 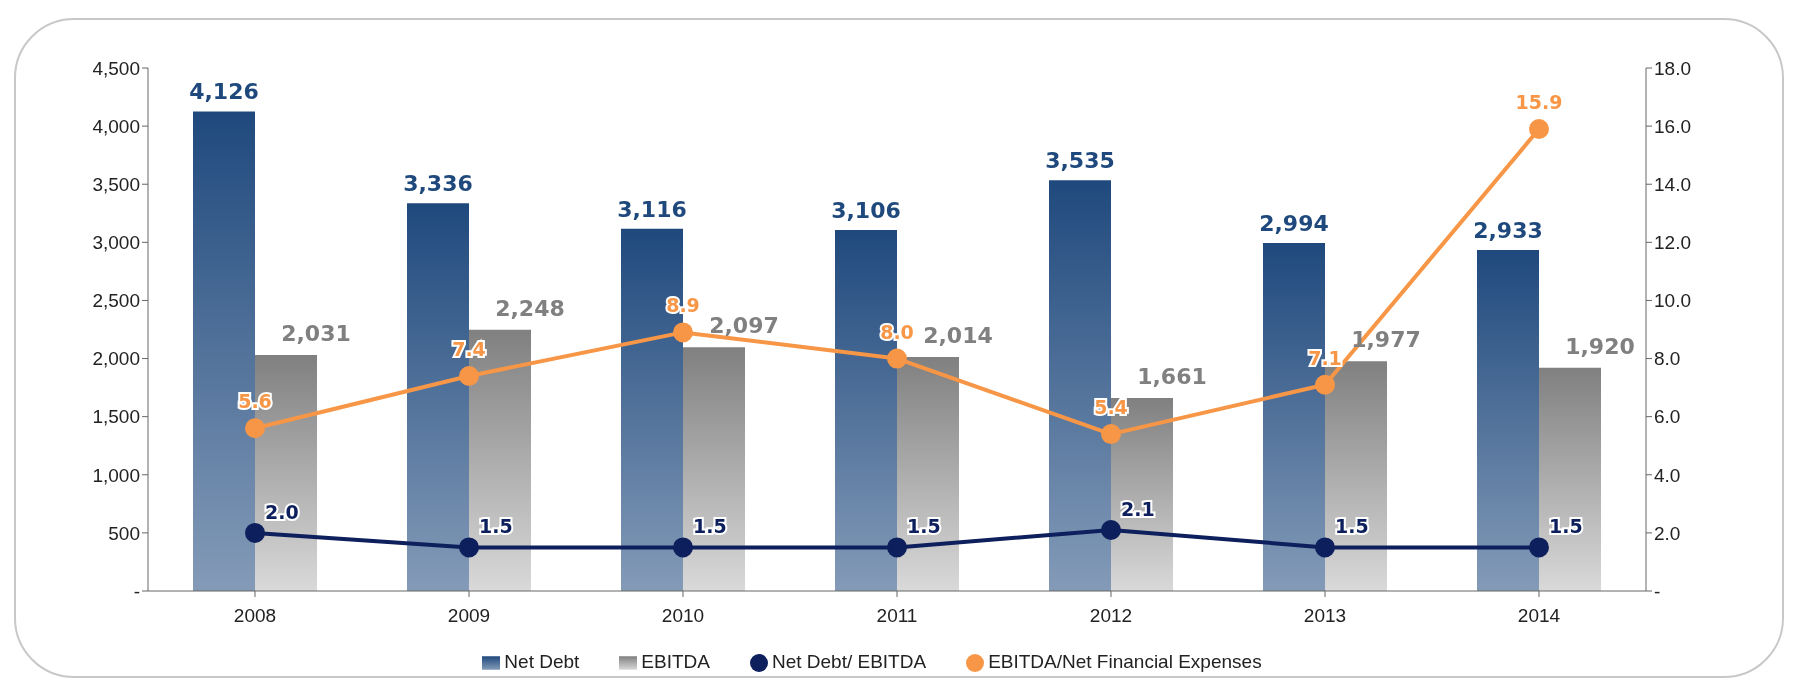 What do you see at coordinates (866, 211) in the screenshot?
I see `data-label: 3,106` at bounding box center [866, 211].